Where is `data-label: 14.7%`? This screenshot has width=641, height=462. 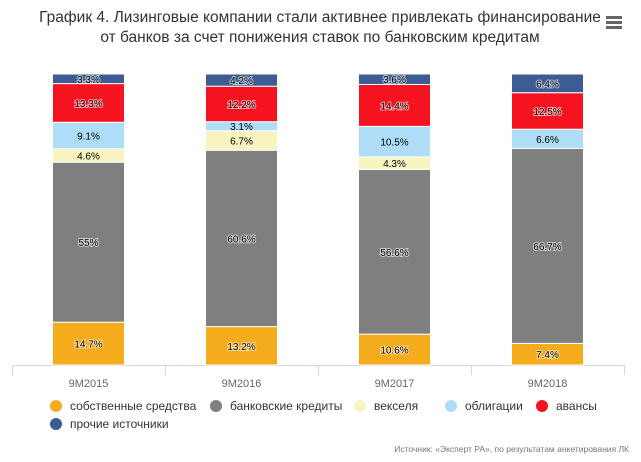
data-label: 14.7% is located at coordinates (88, 345).